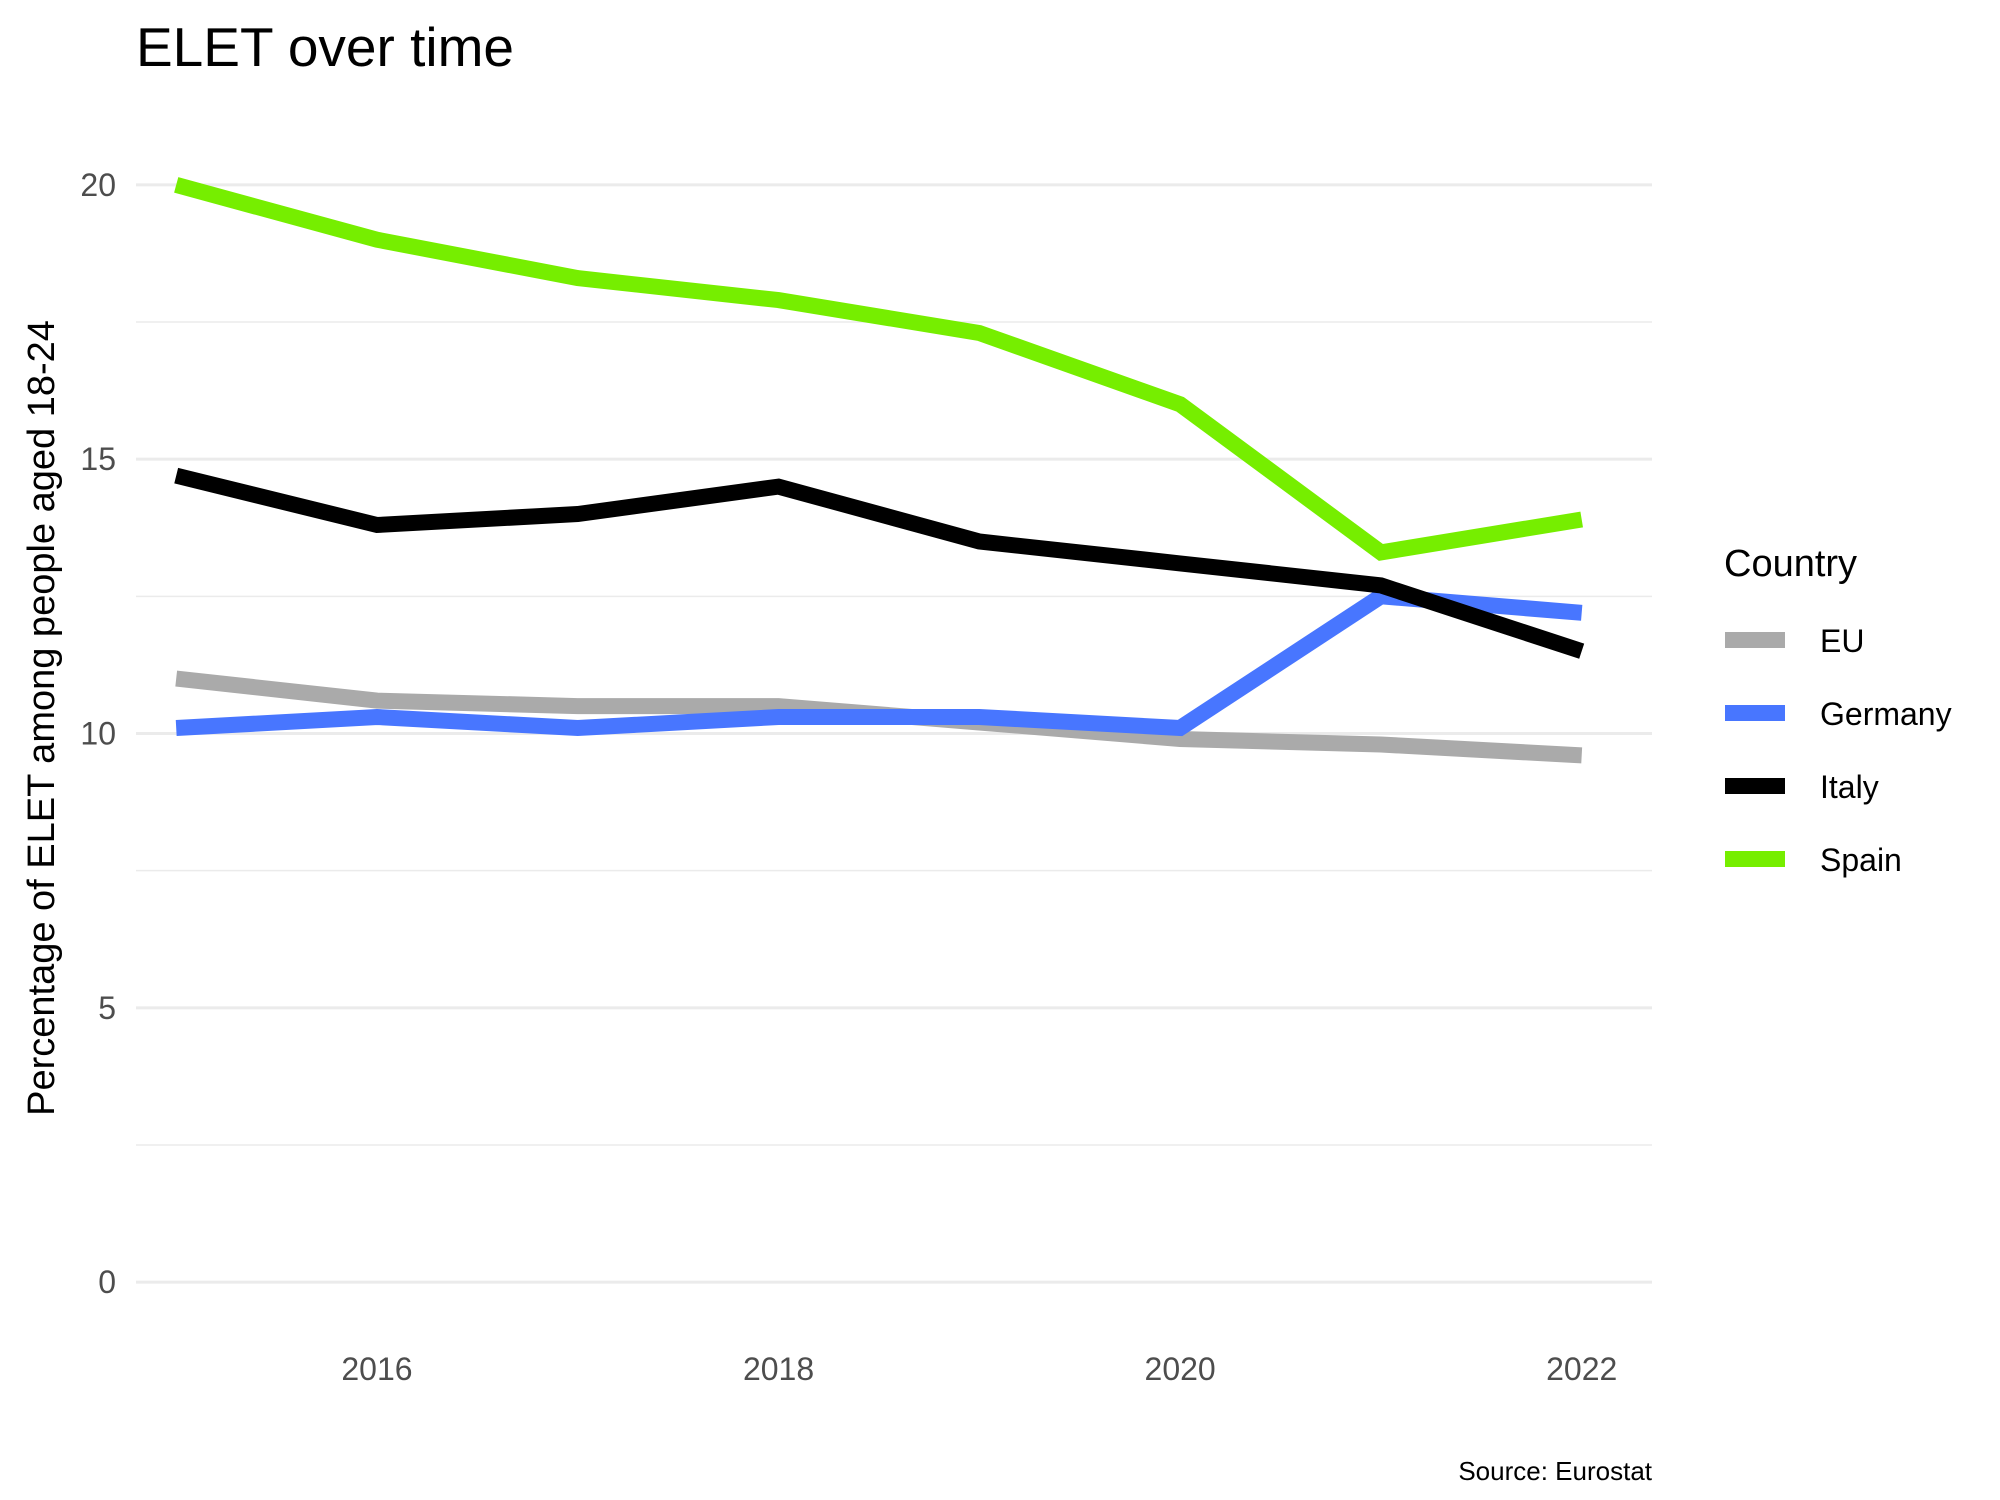 This screenshot has height=1500, width=2000. Describe the element at coordinates (98, 185) in the screenshot. I see `y-tick-label: 20` at that location.